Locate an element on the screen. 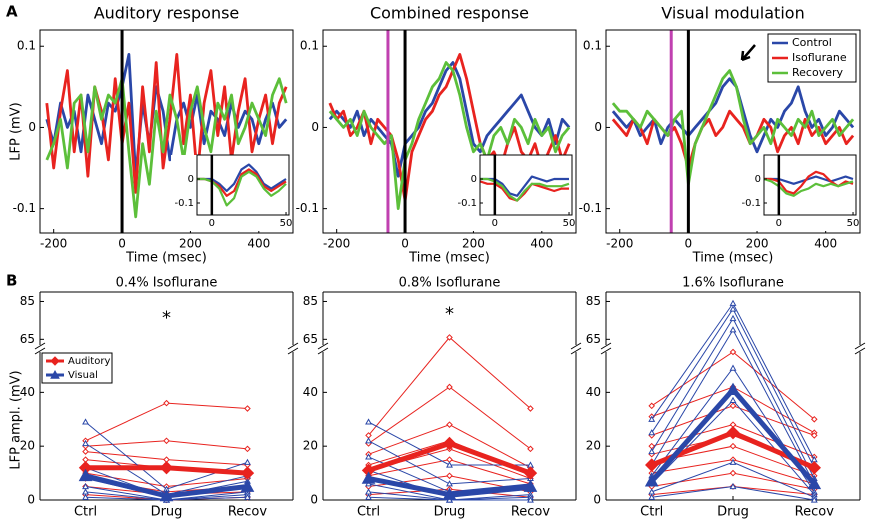 The width and height of the screenshot is (872, 522). chart-title: Combined response is located at coordinates (449, 13).